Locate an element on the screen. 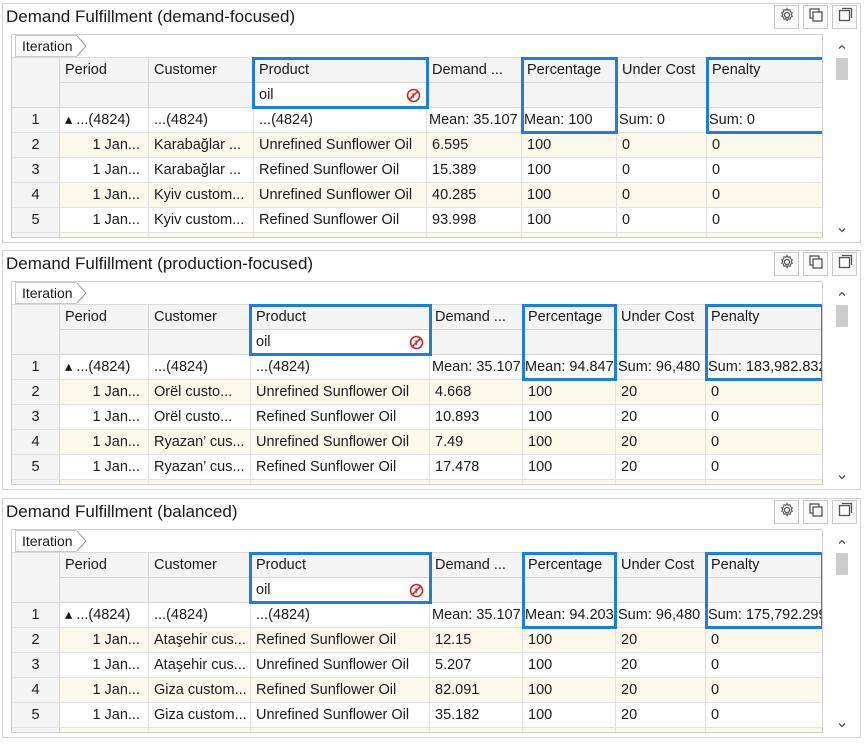 The height and width of the screenshot is (744, 867). cell-demand: 5.207 is located at coordinates (476, 665).